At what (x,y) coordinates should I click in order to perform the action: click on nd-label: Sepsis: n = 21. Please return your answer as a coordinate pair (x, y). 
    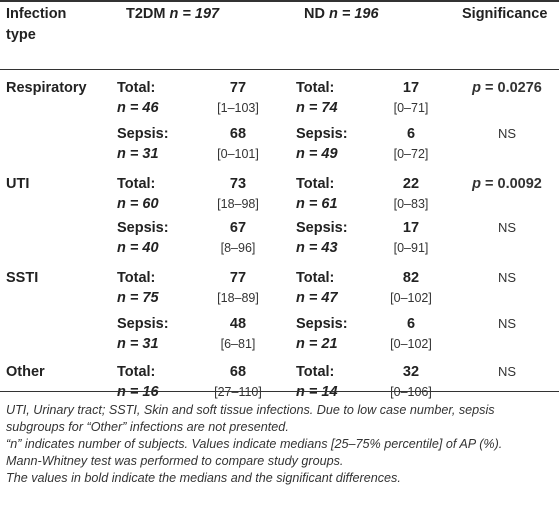
    Looking at the image, I should click on (322, 334).